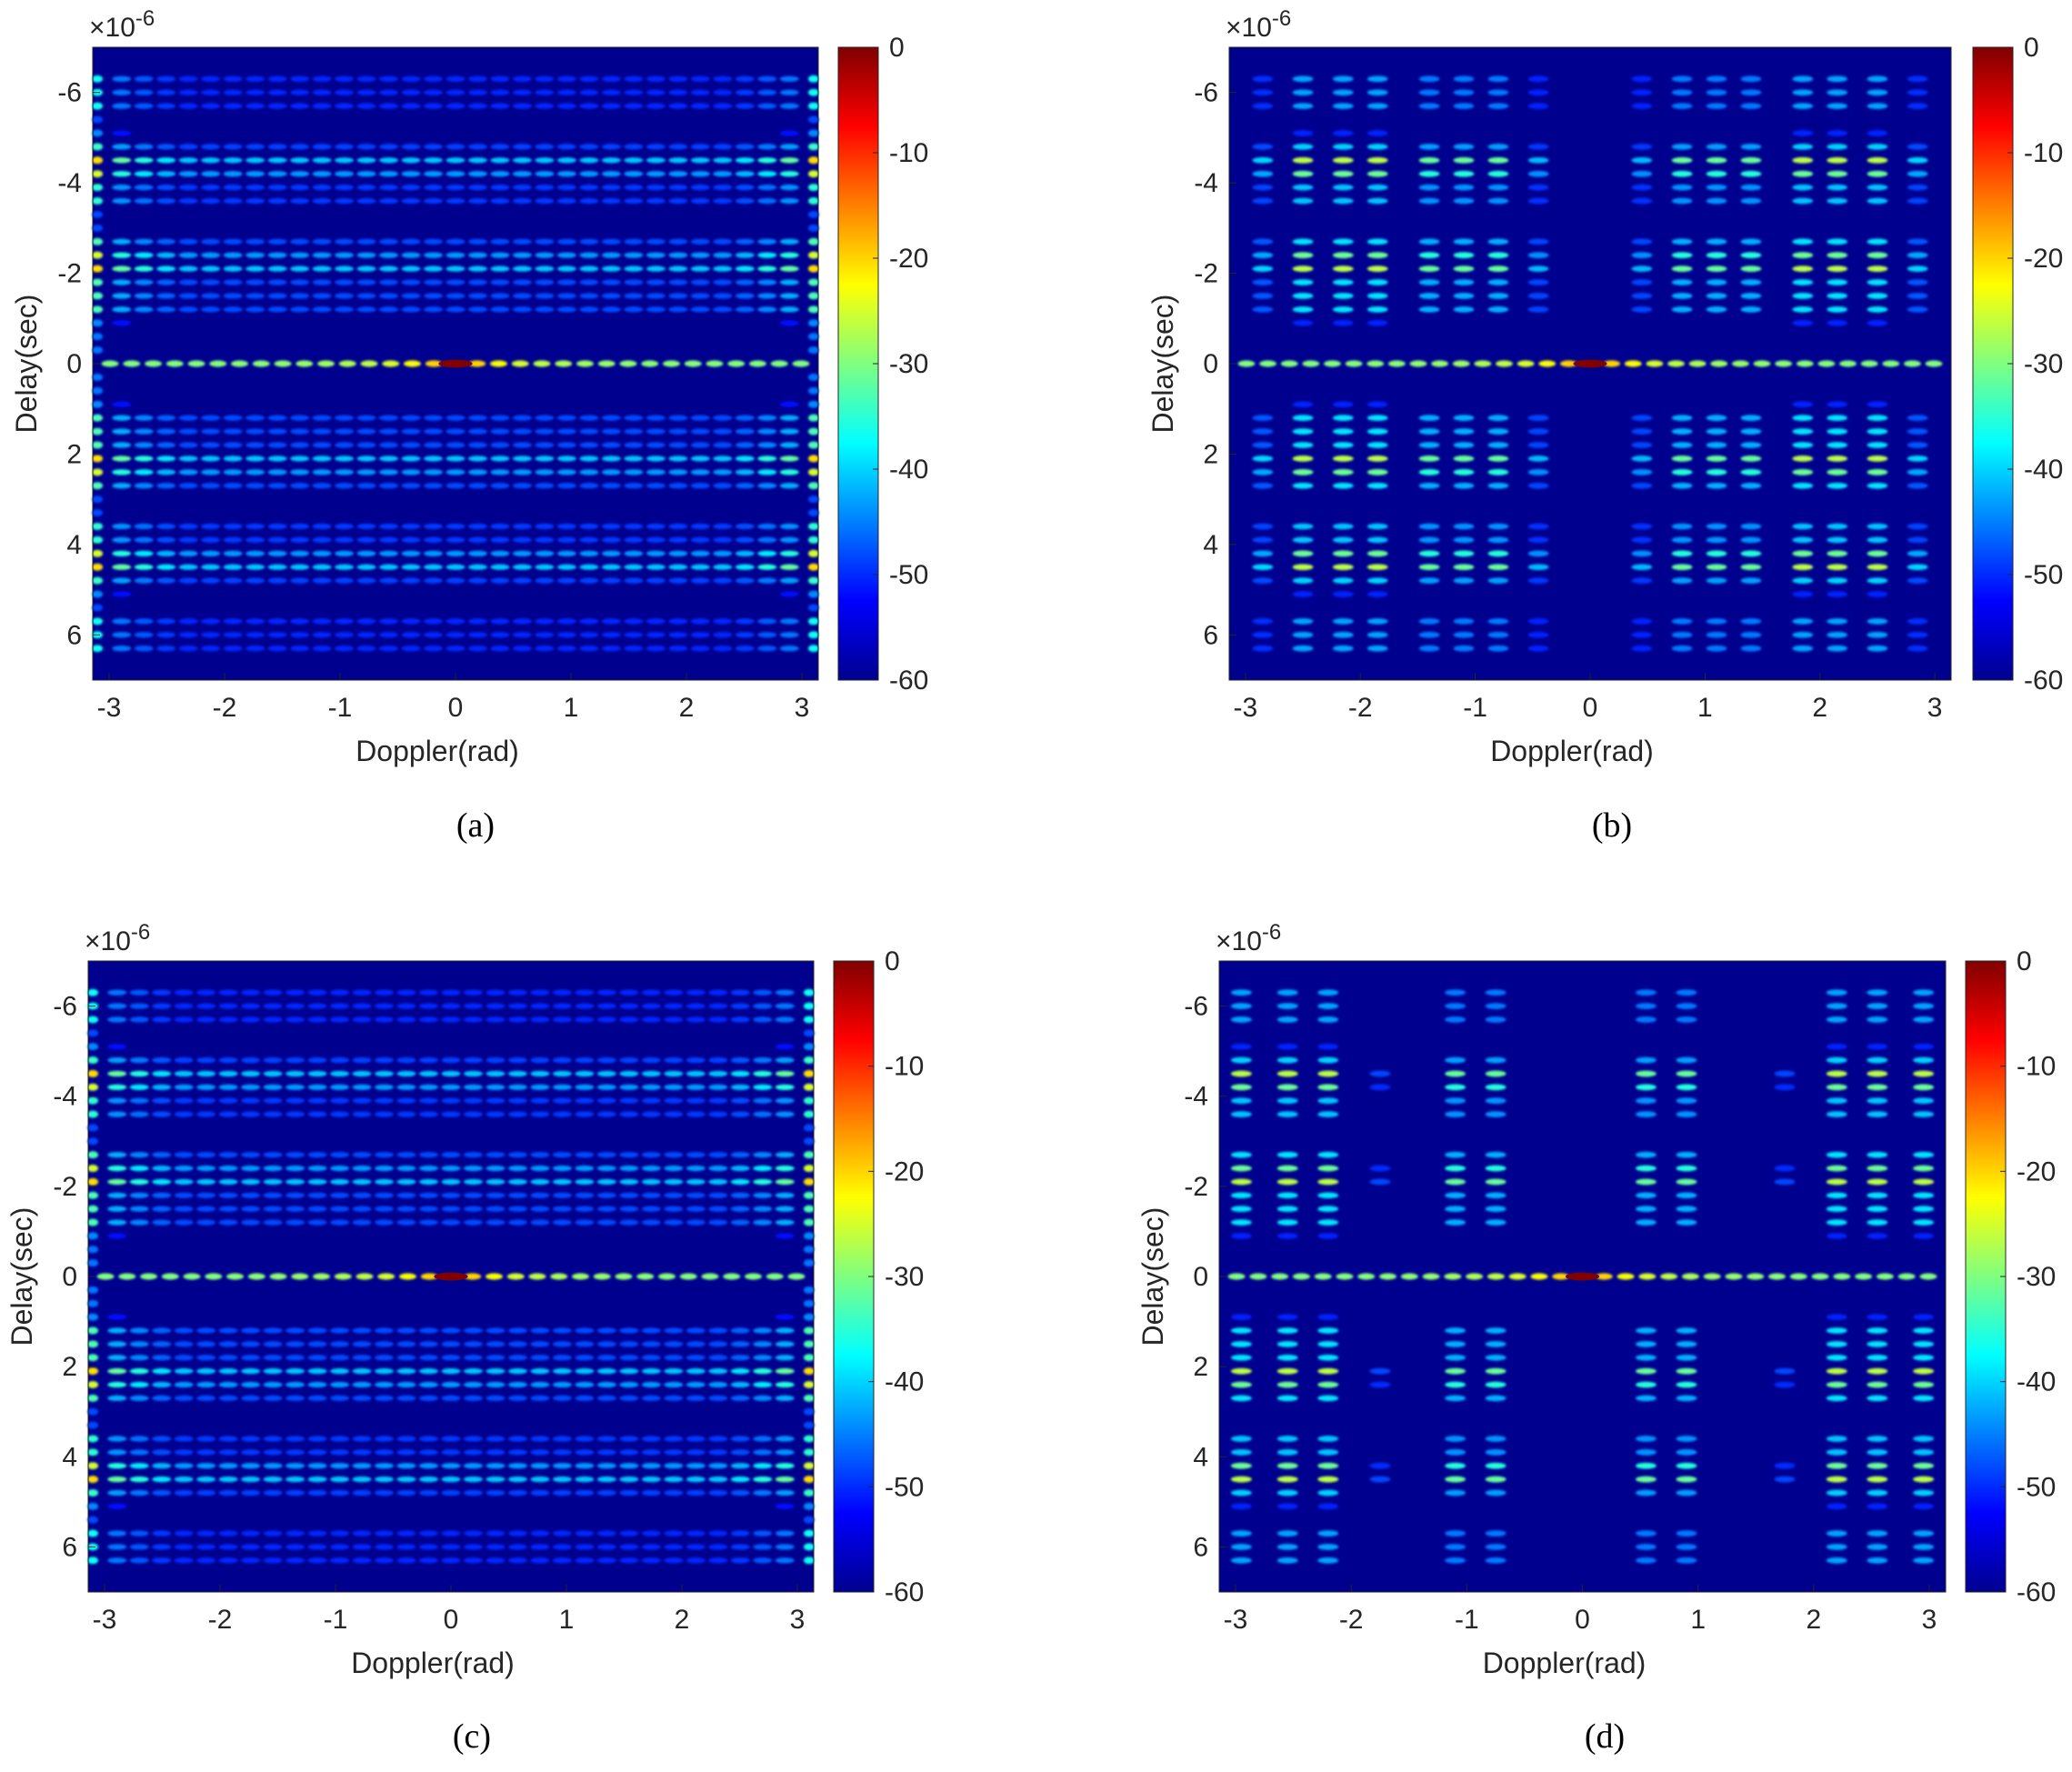 This screenshot has width=2072, height=1772. Describe the element at coordinates (1698, 1620) in the screenshot. I see `x-tick-label: 1` at that location.